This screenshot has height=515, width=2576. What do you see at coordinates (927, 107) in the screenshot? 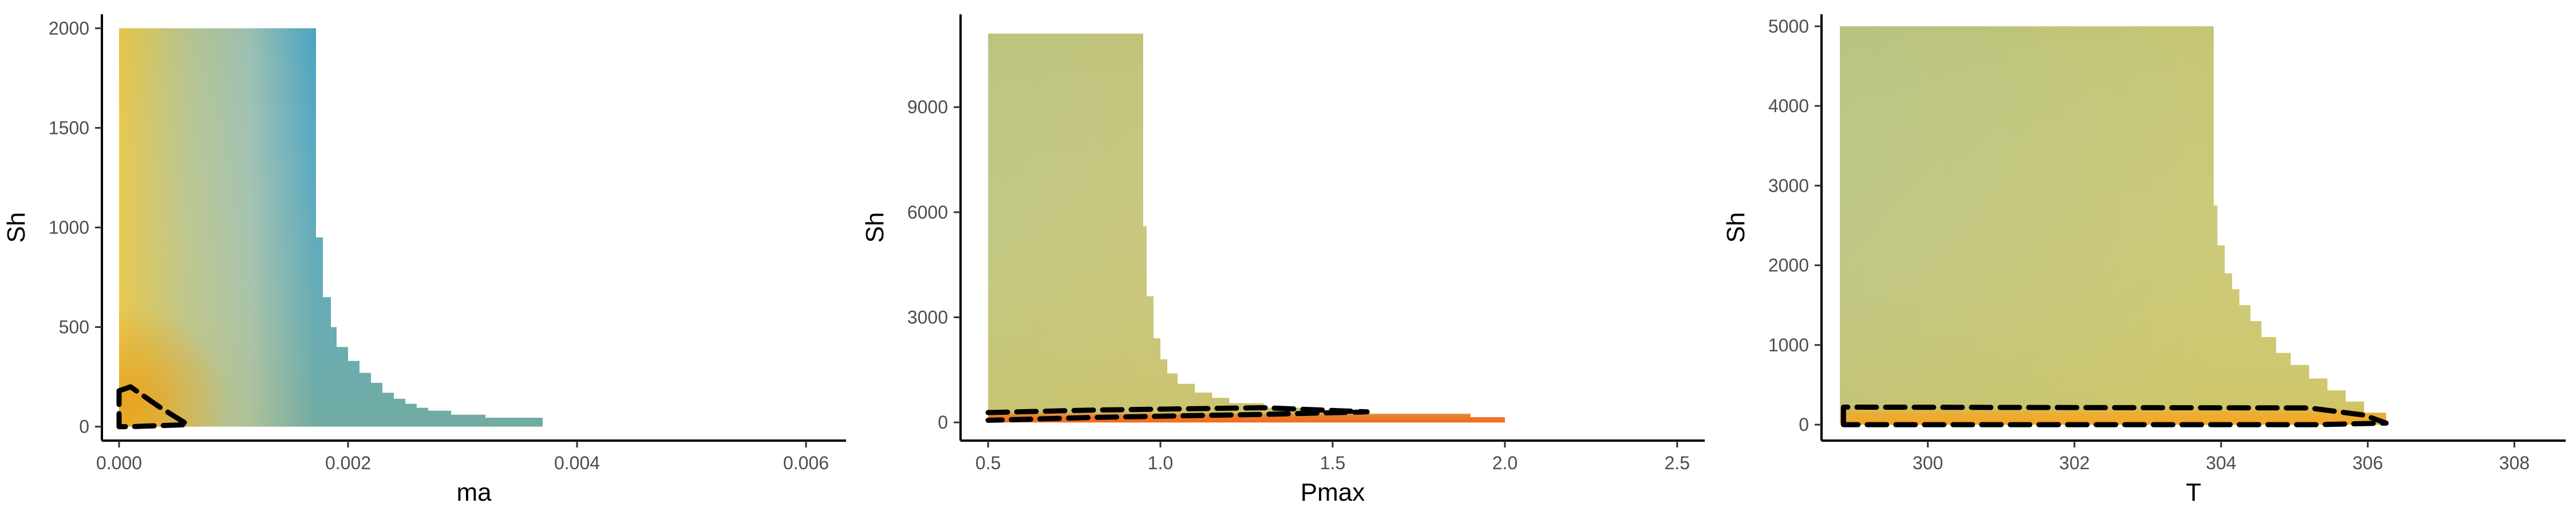
I see `y-tick-label: 9000` at bounding box center [927, 107].